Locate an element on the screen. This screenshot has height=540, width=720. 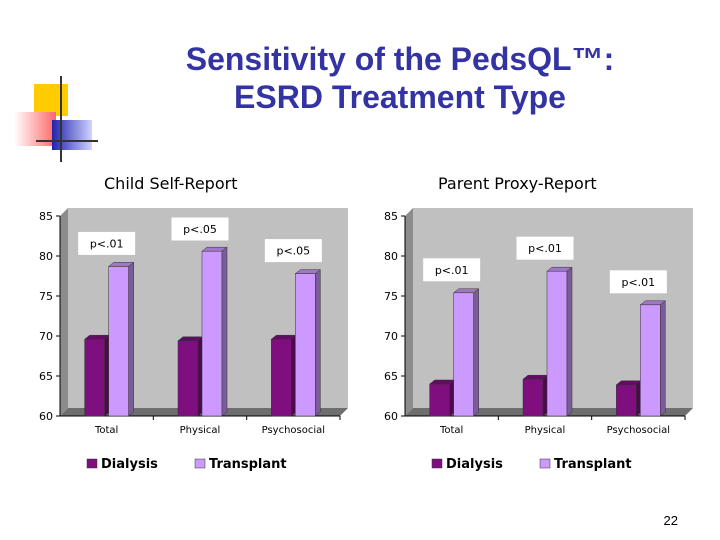
deco-vertical-line is located at coordinates (61, 119).